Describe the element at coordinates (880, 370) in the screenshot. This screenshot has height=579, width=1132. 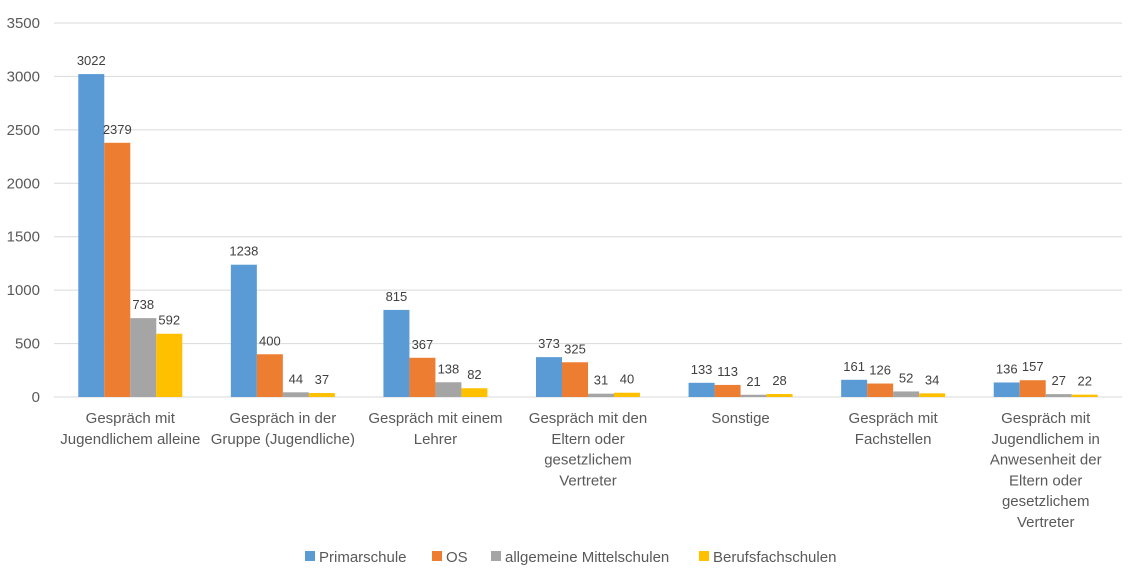
I see `data-label: 126` at that location.